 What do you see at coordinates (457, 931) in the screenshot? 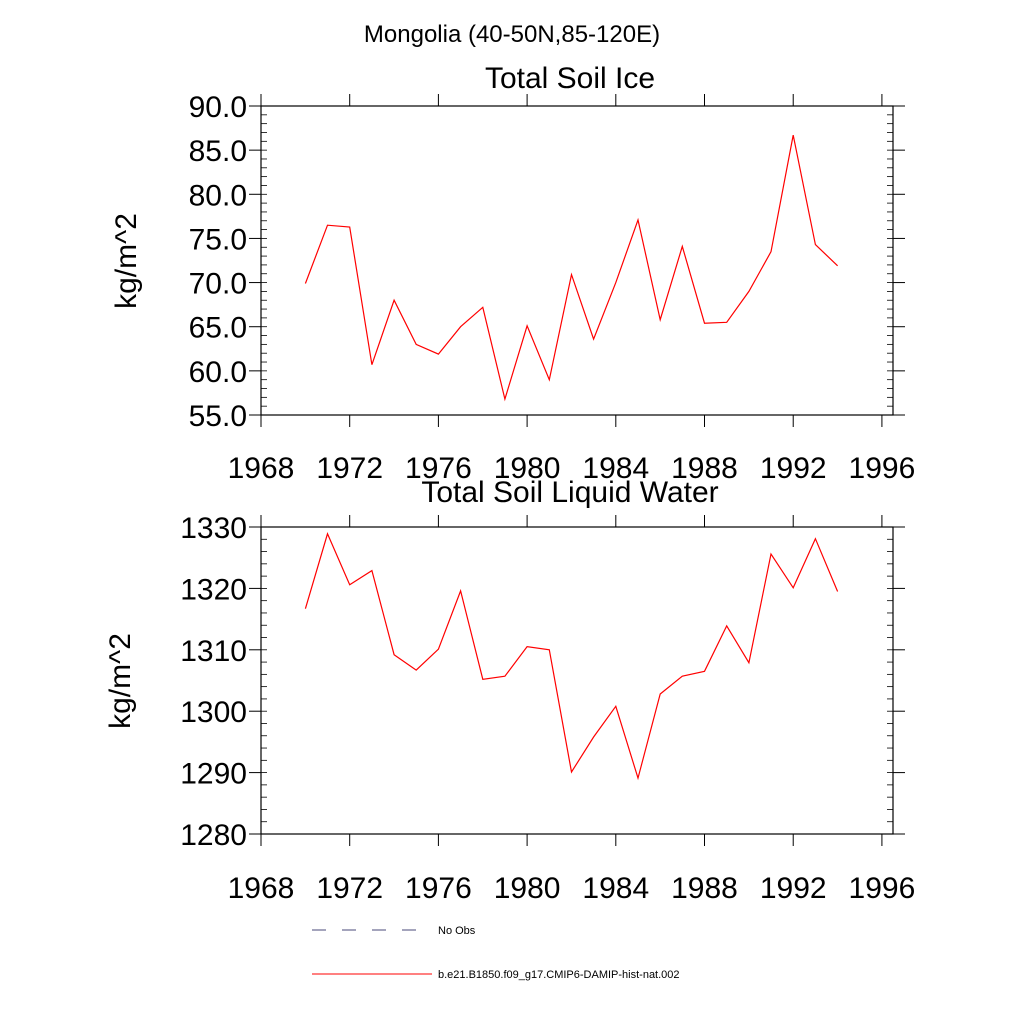
I see `legend-label: No Obs` at bounding box center [457, 931].